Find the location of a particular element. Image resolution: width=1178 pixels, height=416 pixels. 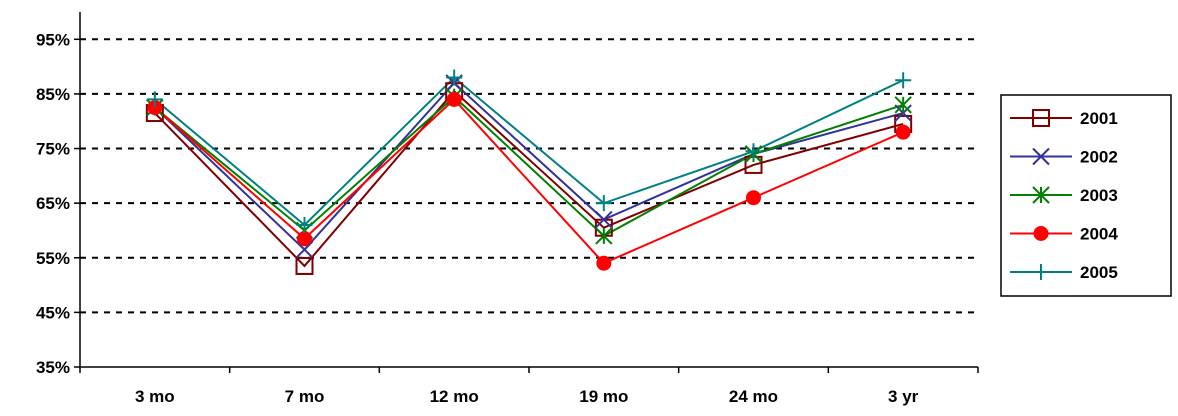

x-tick-label: 3 mo is located at coordinates (155, 396).